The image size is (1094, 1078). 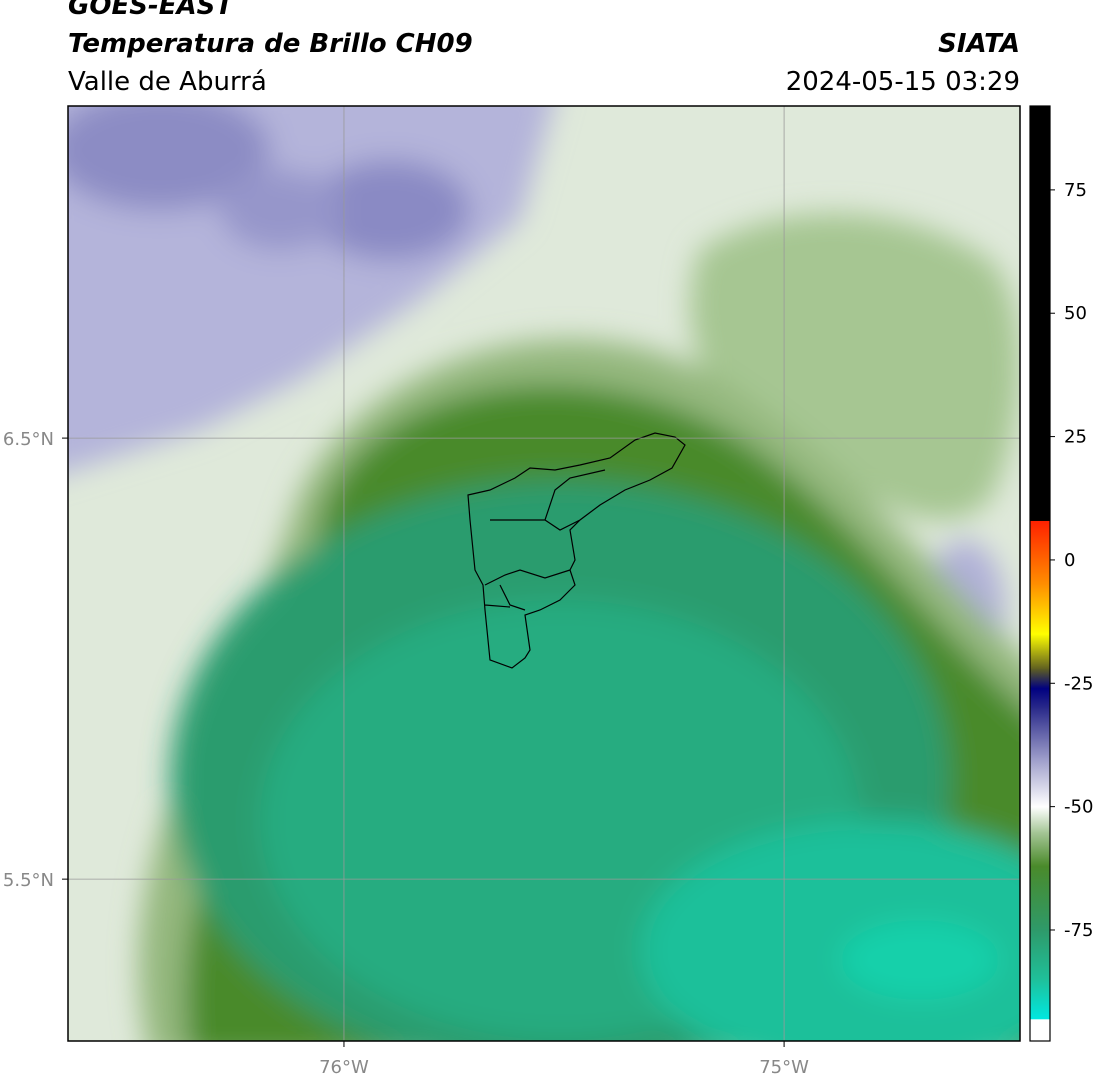 What do you see at coordinates (28, 439) in the screenshot?
I see `lat-tick-label: 6.5°N` at bounding box center [28, 439].